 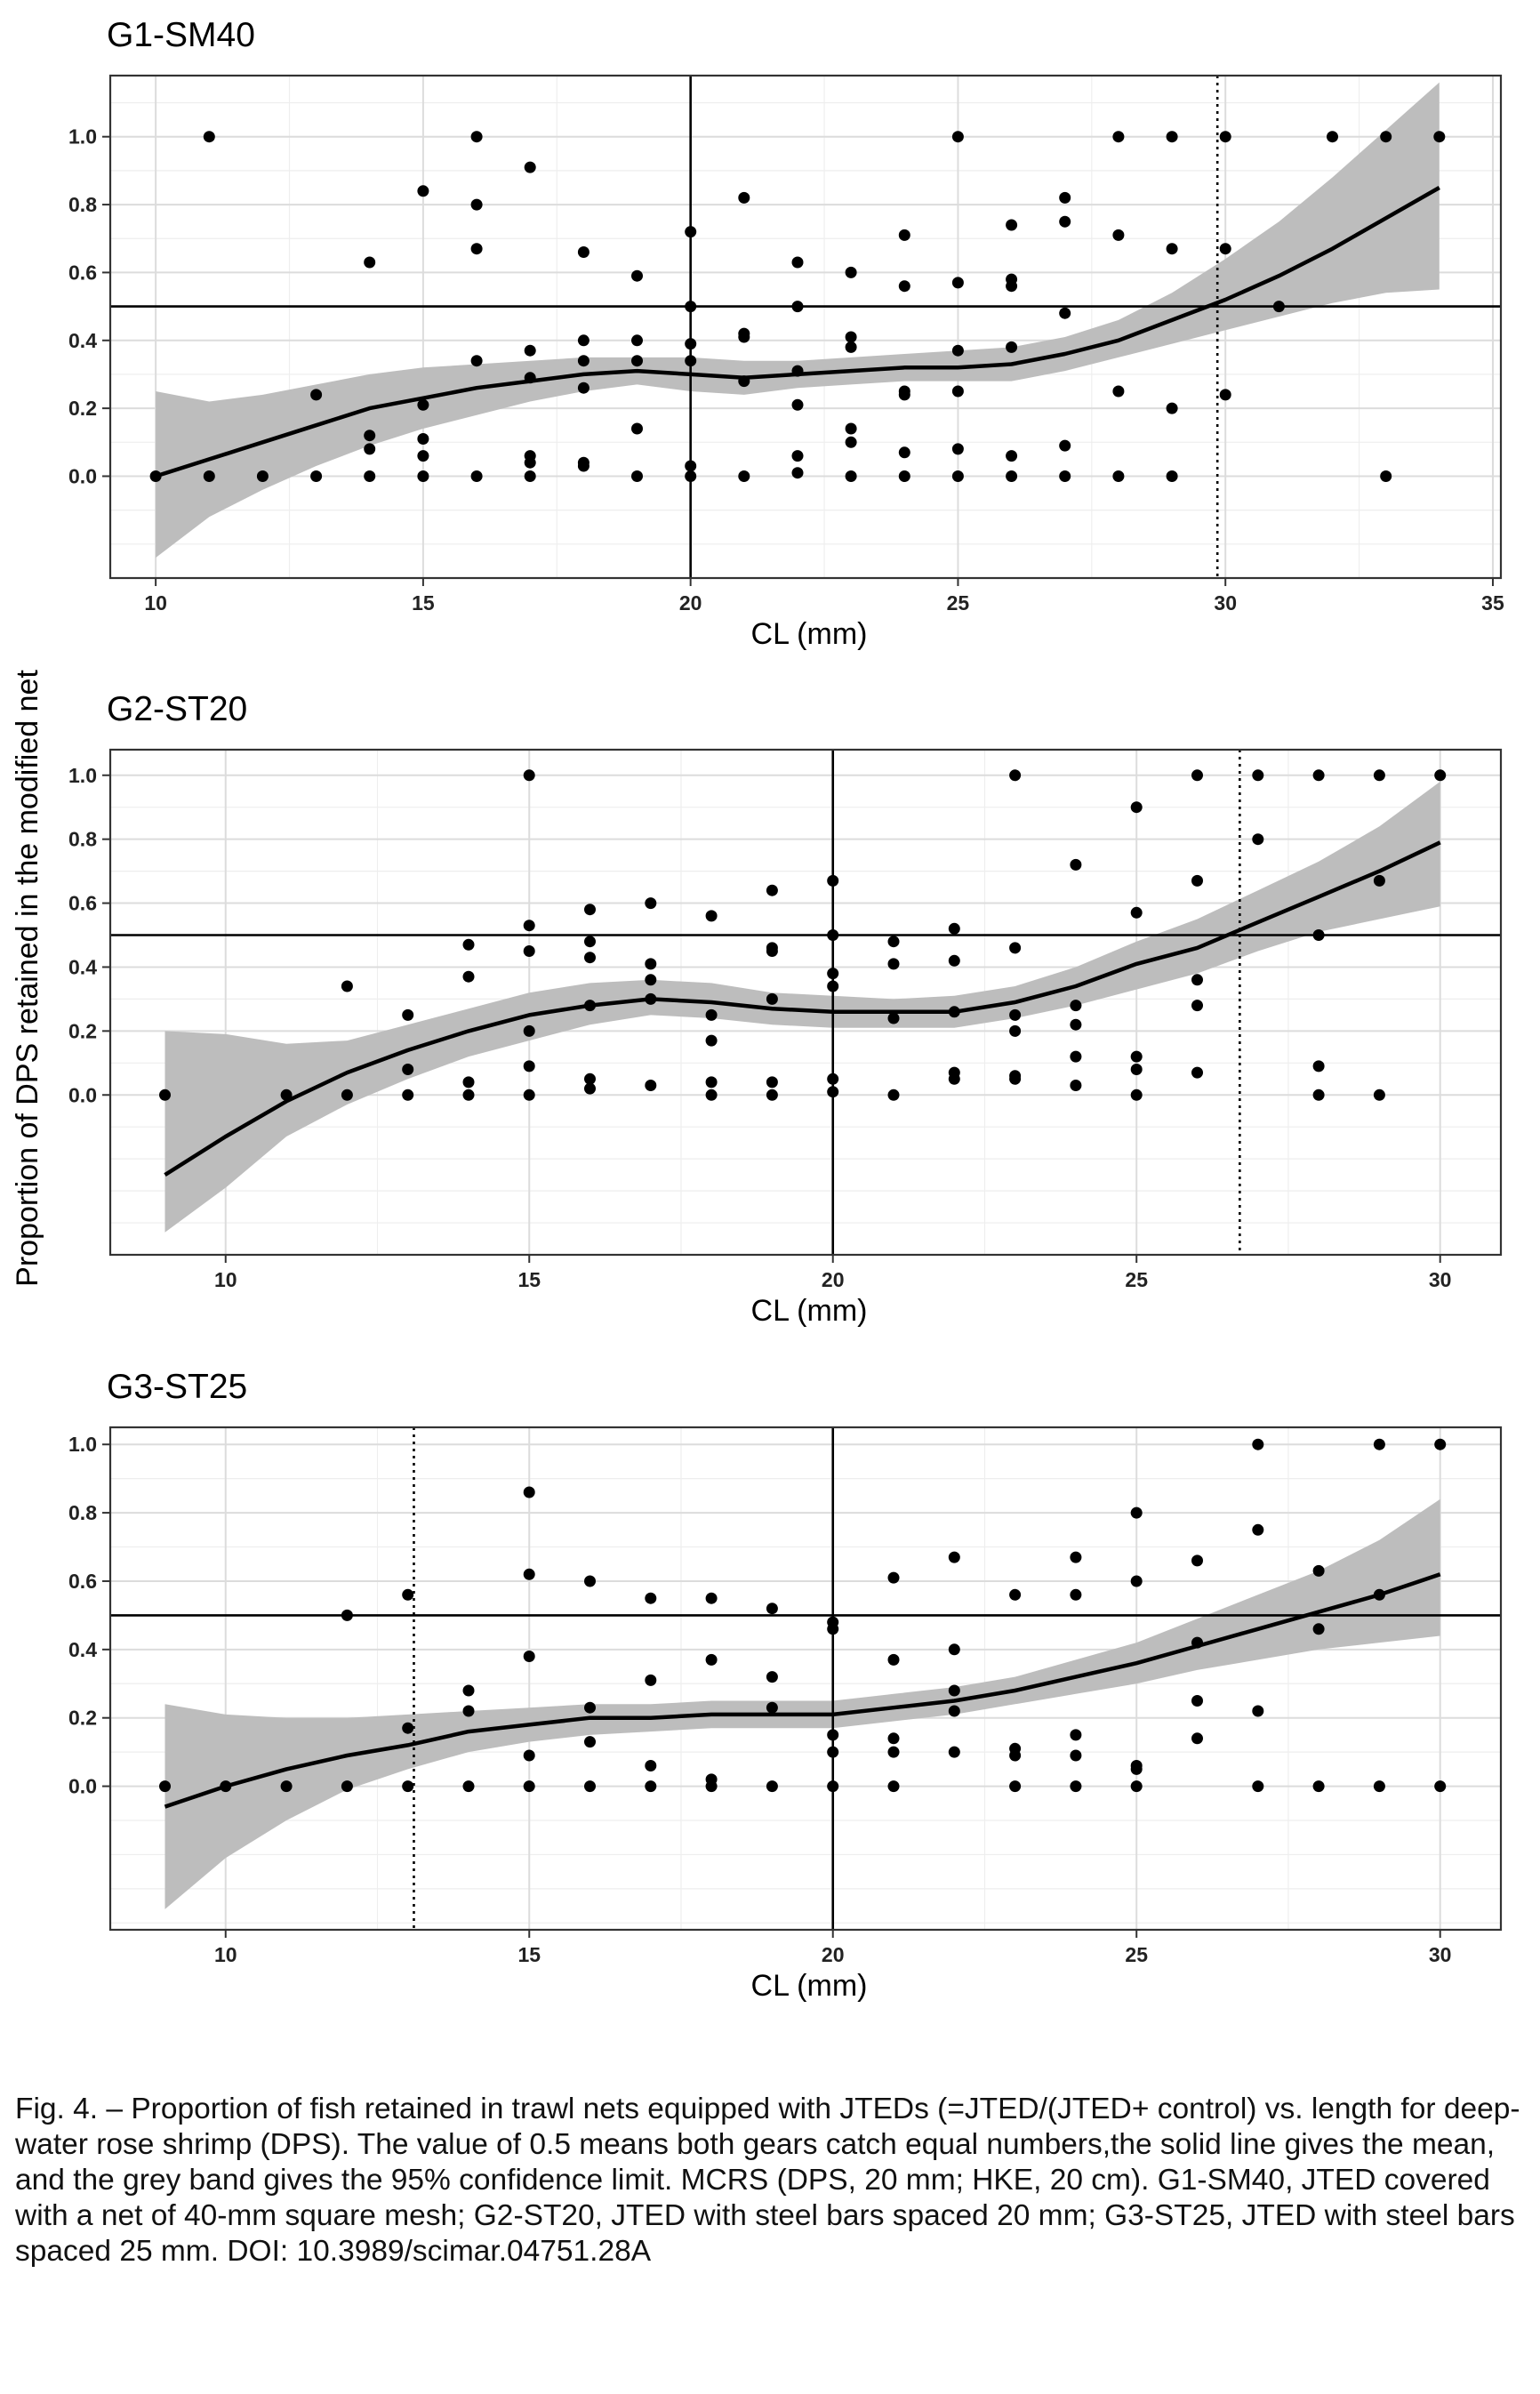 I want to click on x-axis-label: CL (mm), so click(x=809, y=1311).